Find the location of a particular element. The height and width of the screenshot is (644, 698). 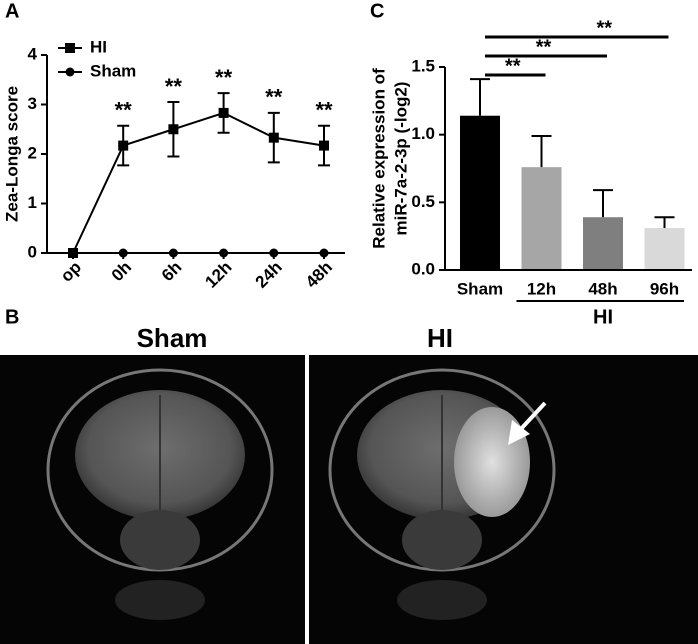

brain-sham is located at coordinates (160, 494).